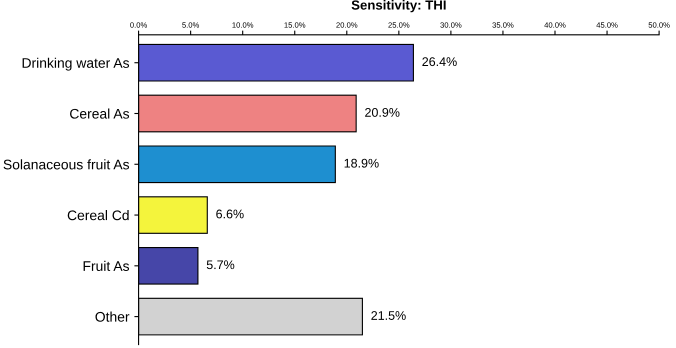 This screenshot has height=348, width=676. What do you see at coordinates (382, 112) in the screenshot?
I see `data-label: 20.9%` at bounding box center [382, 112].